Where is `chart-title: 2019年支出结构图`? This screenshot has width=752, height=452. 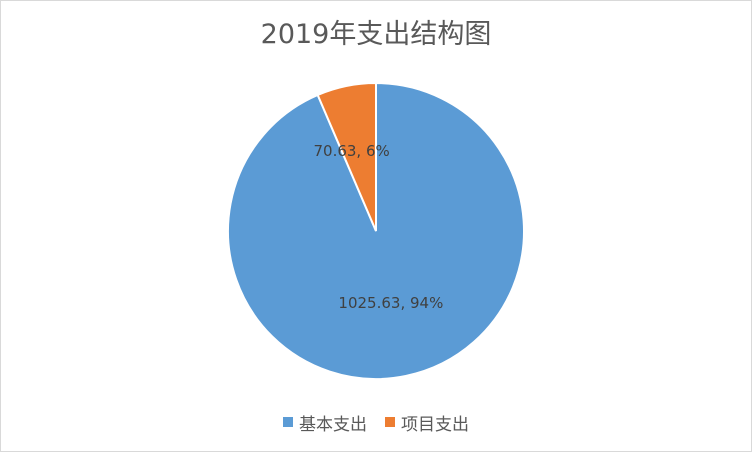
chart-title: 2019年支出结构图 is located at coordinates (376, 34).